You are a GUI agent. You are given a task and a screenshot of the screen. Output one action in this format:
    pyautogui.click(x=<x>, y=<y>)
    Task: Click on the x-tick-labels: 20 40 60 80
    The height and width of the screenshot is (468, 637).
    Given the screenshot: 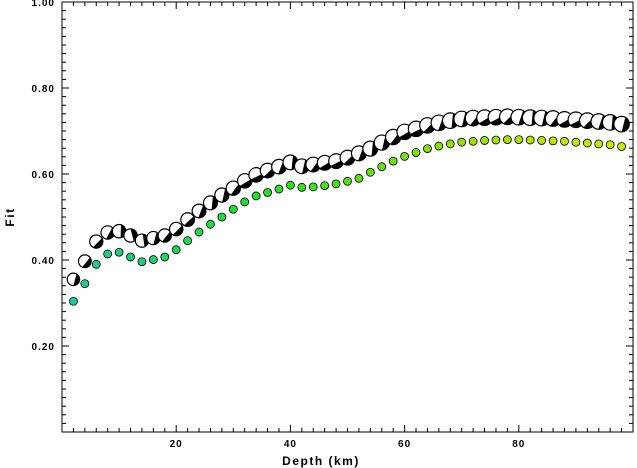 What is the action you would take?
    pyautogui.click(x=347, y=444)
    